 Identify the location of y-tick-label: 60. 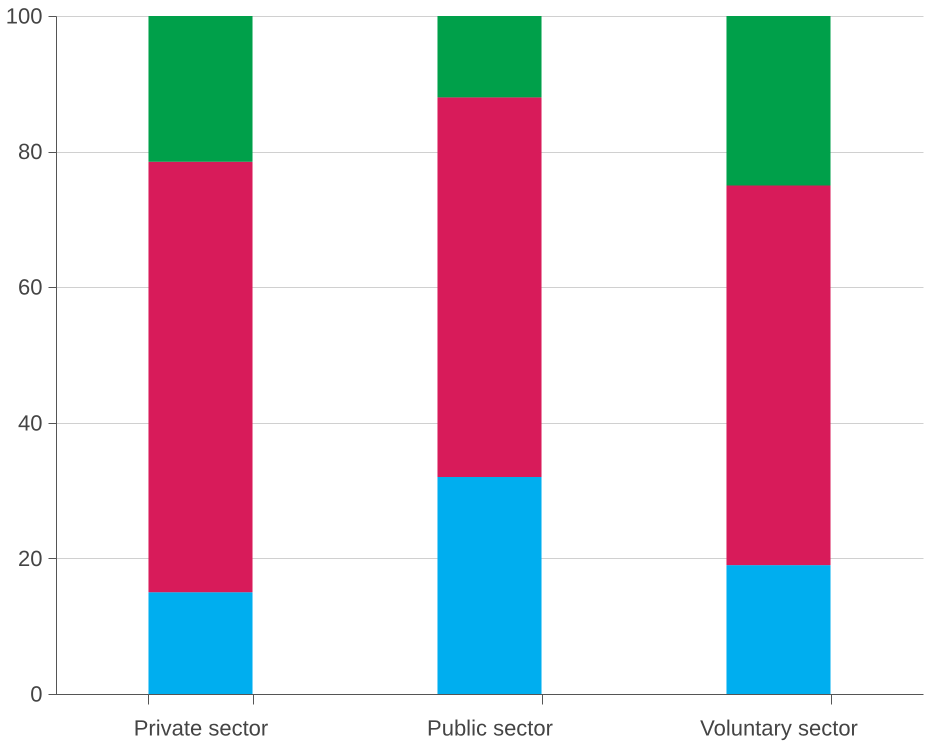
(30, 287).